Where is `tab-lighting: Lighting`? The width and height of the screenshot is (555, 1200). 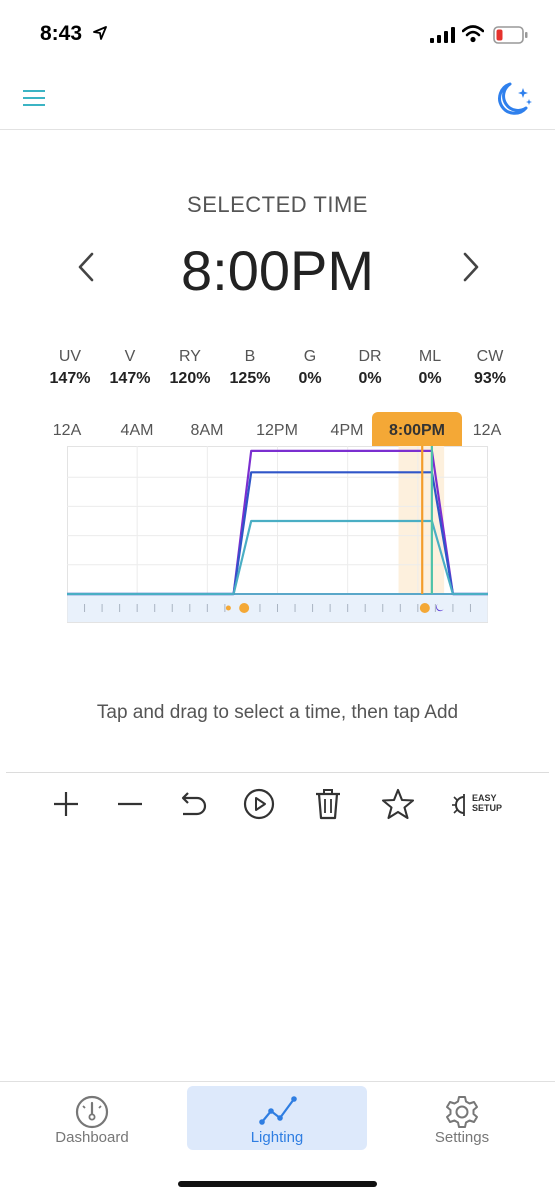
tab-lighting: Lighting is located at coordinates (277, 1118).